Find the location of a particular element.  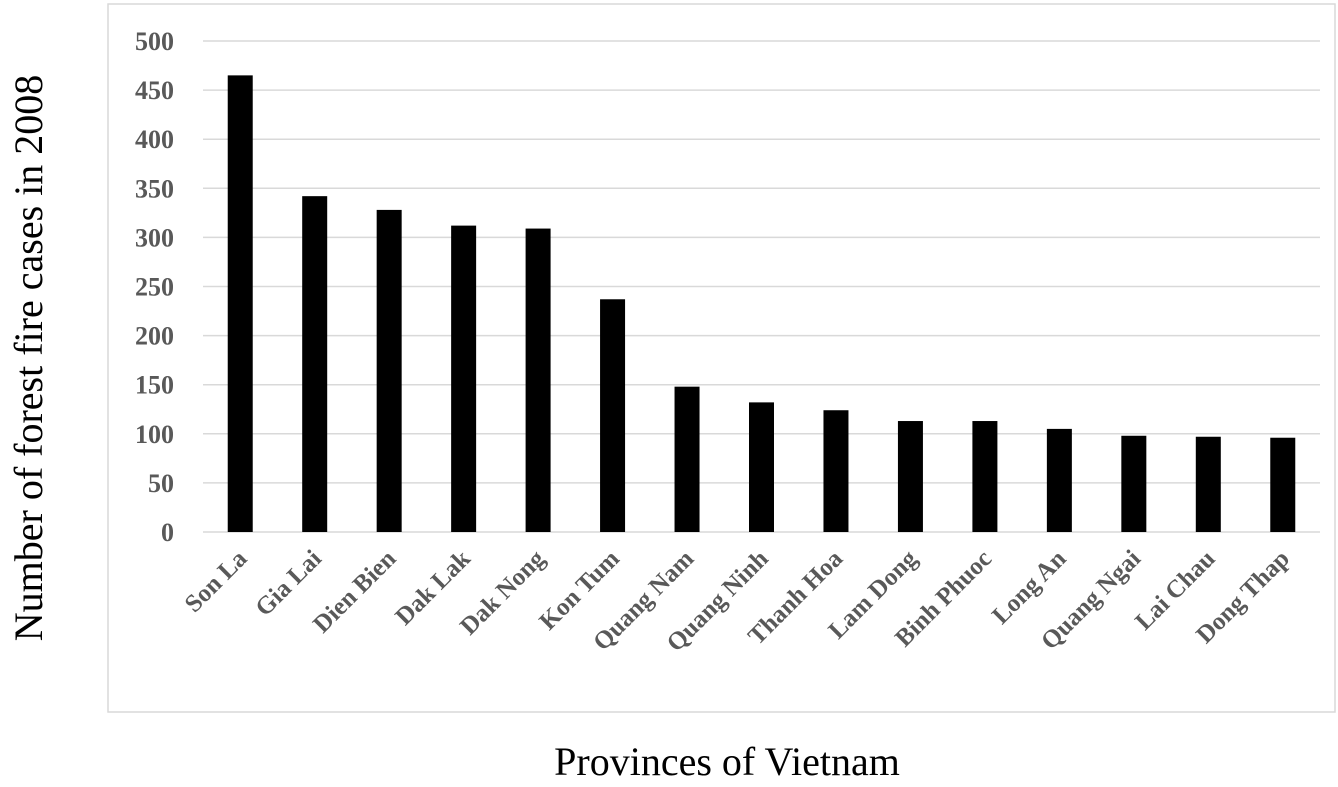

y-axis-tick-labels: 0 50 100 150 200 250 300 350 400 450 500 is located at coordinates (154, 287).